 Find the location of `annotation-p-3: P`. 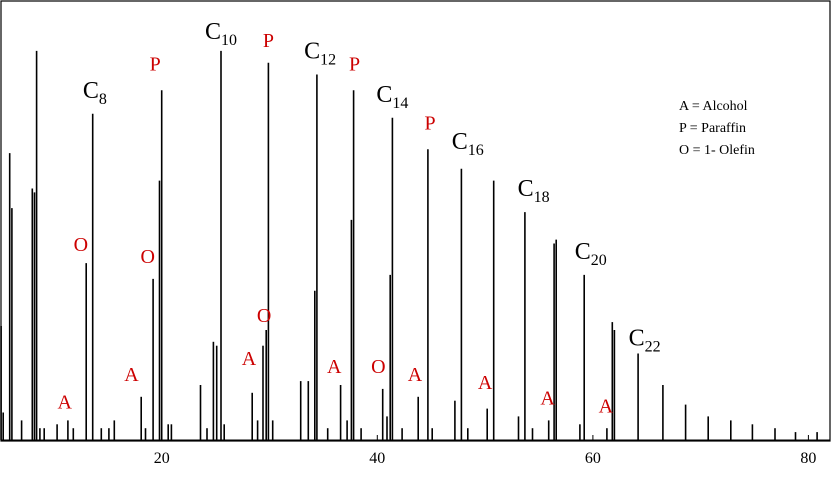

annotation-p-3: P is located at coordinates (155, 64).